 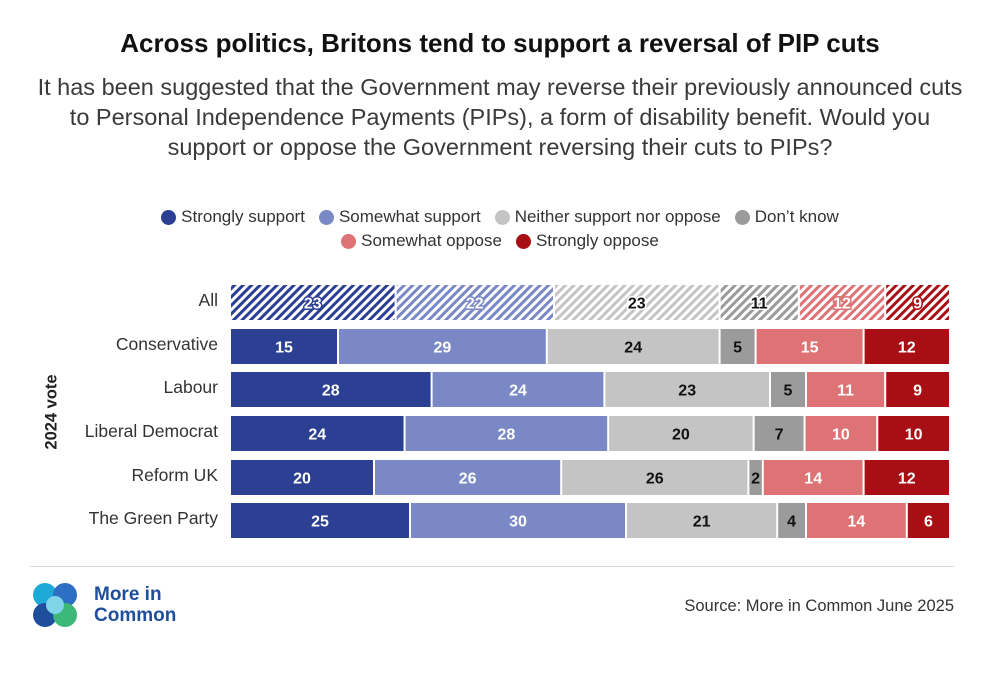 What do you see at coordinates (856, 520) in the screenshot?
I see `bar-the-green-party-somewhat-oppose` at bounding box center [856, 520].